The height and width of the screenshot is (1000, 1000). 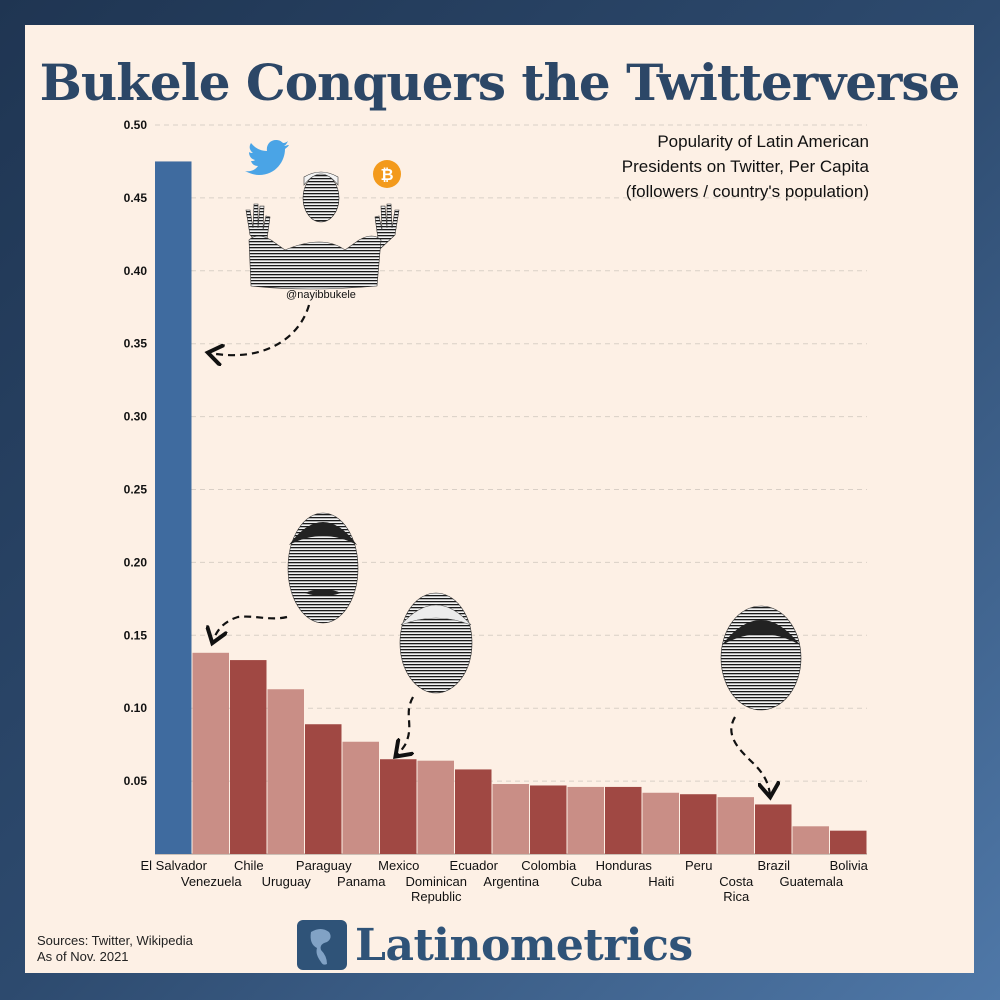 What do you see at coordinates (136, 562) in the screenshot?
I see `y-tick-label: 0.20` at bounding box center [136, 562].